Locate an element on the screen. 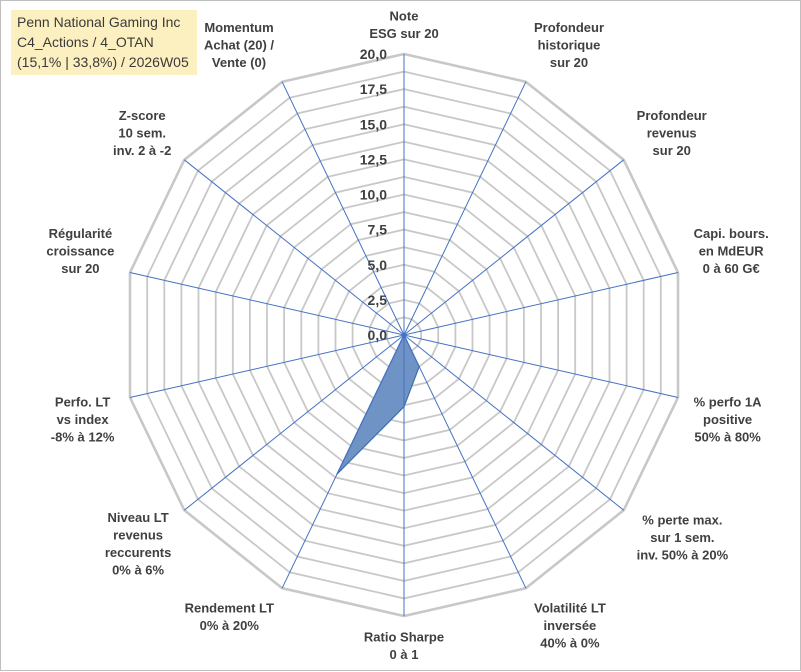 Image resolution: width=801 pixels, height=672 pixels. tick-label: 0,0 is located at coordinates (378, 335).